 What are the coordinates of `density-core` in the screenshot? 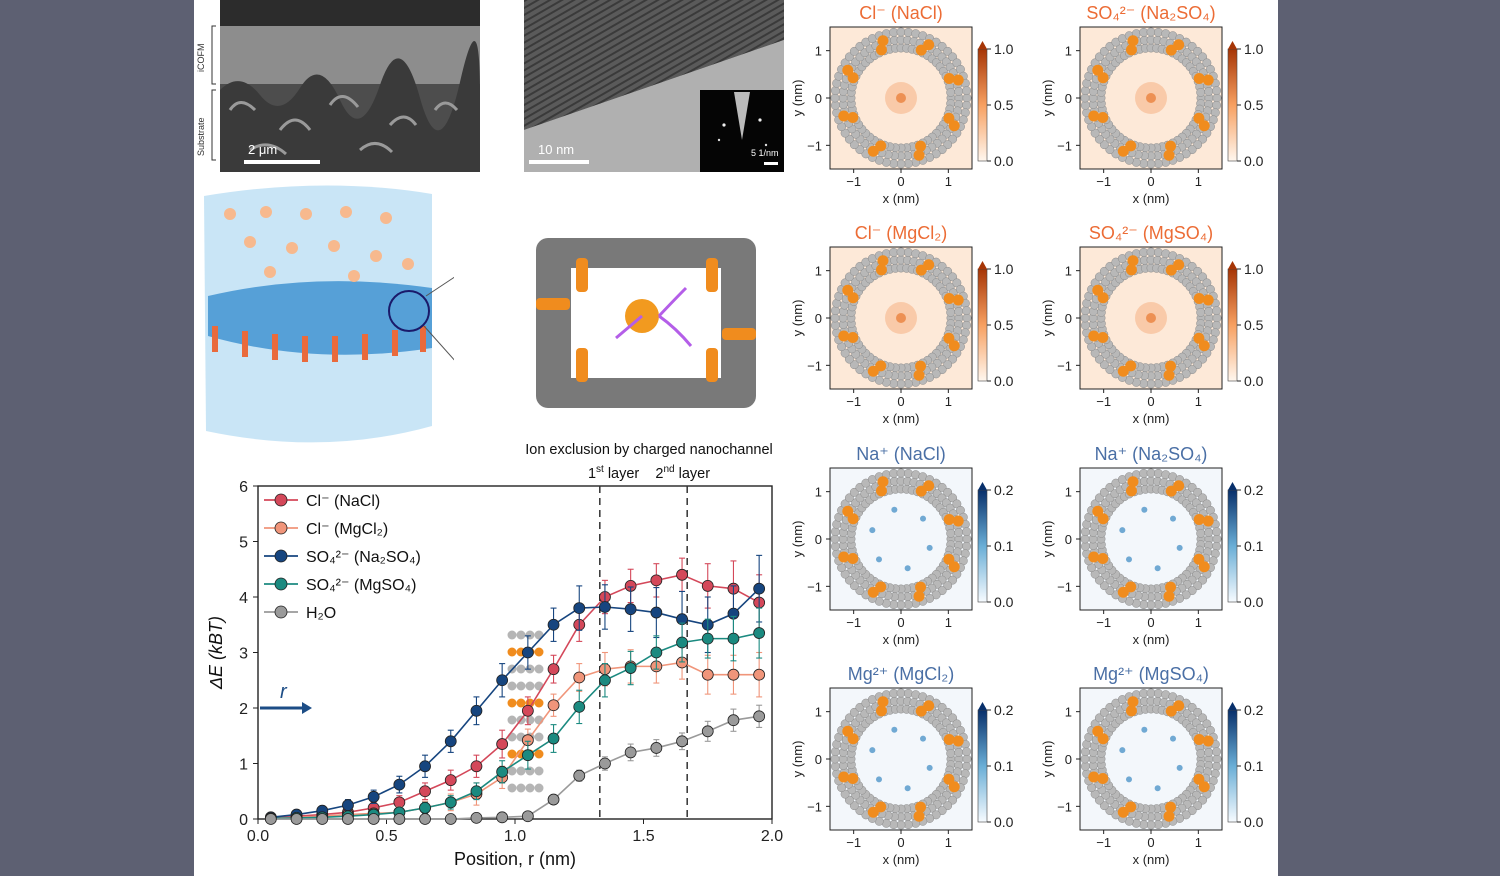 It's located at (1151, 318).